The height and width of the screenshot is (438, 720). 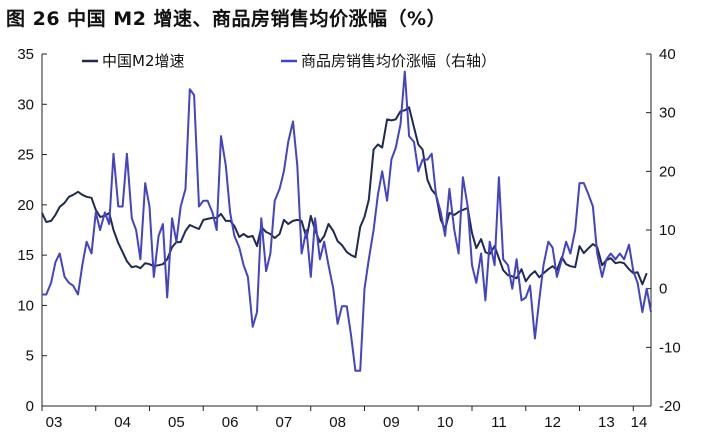 What do you see at coordinates (639, 422) in the screenshot?
I see `x-tick-label: 14` at bounding box center [639, 422].